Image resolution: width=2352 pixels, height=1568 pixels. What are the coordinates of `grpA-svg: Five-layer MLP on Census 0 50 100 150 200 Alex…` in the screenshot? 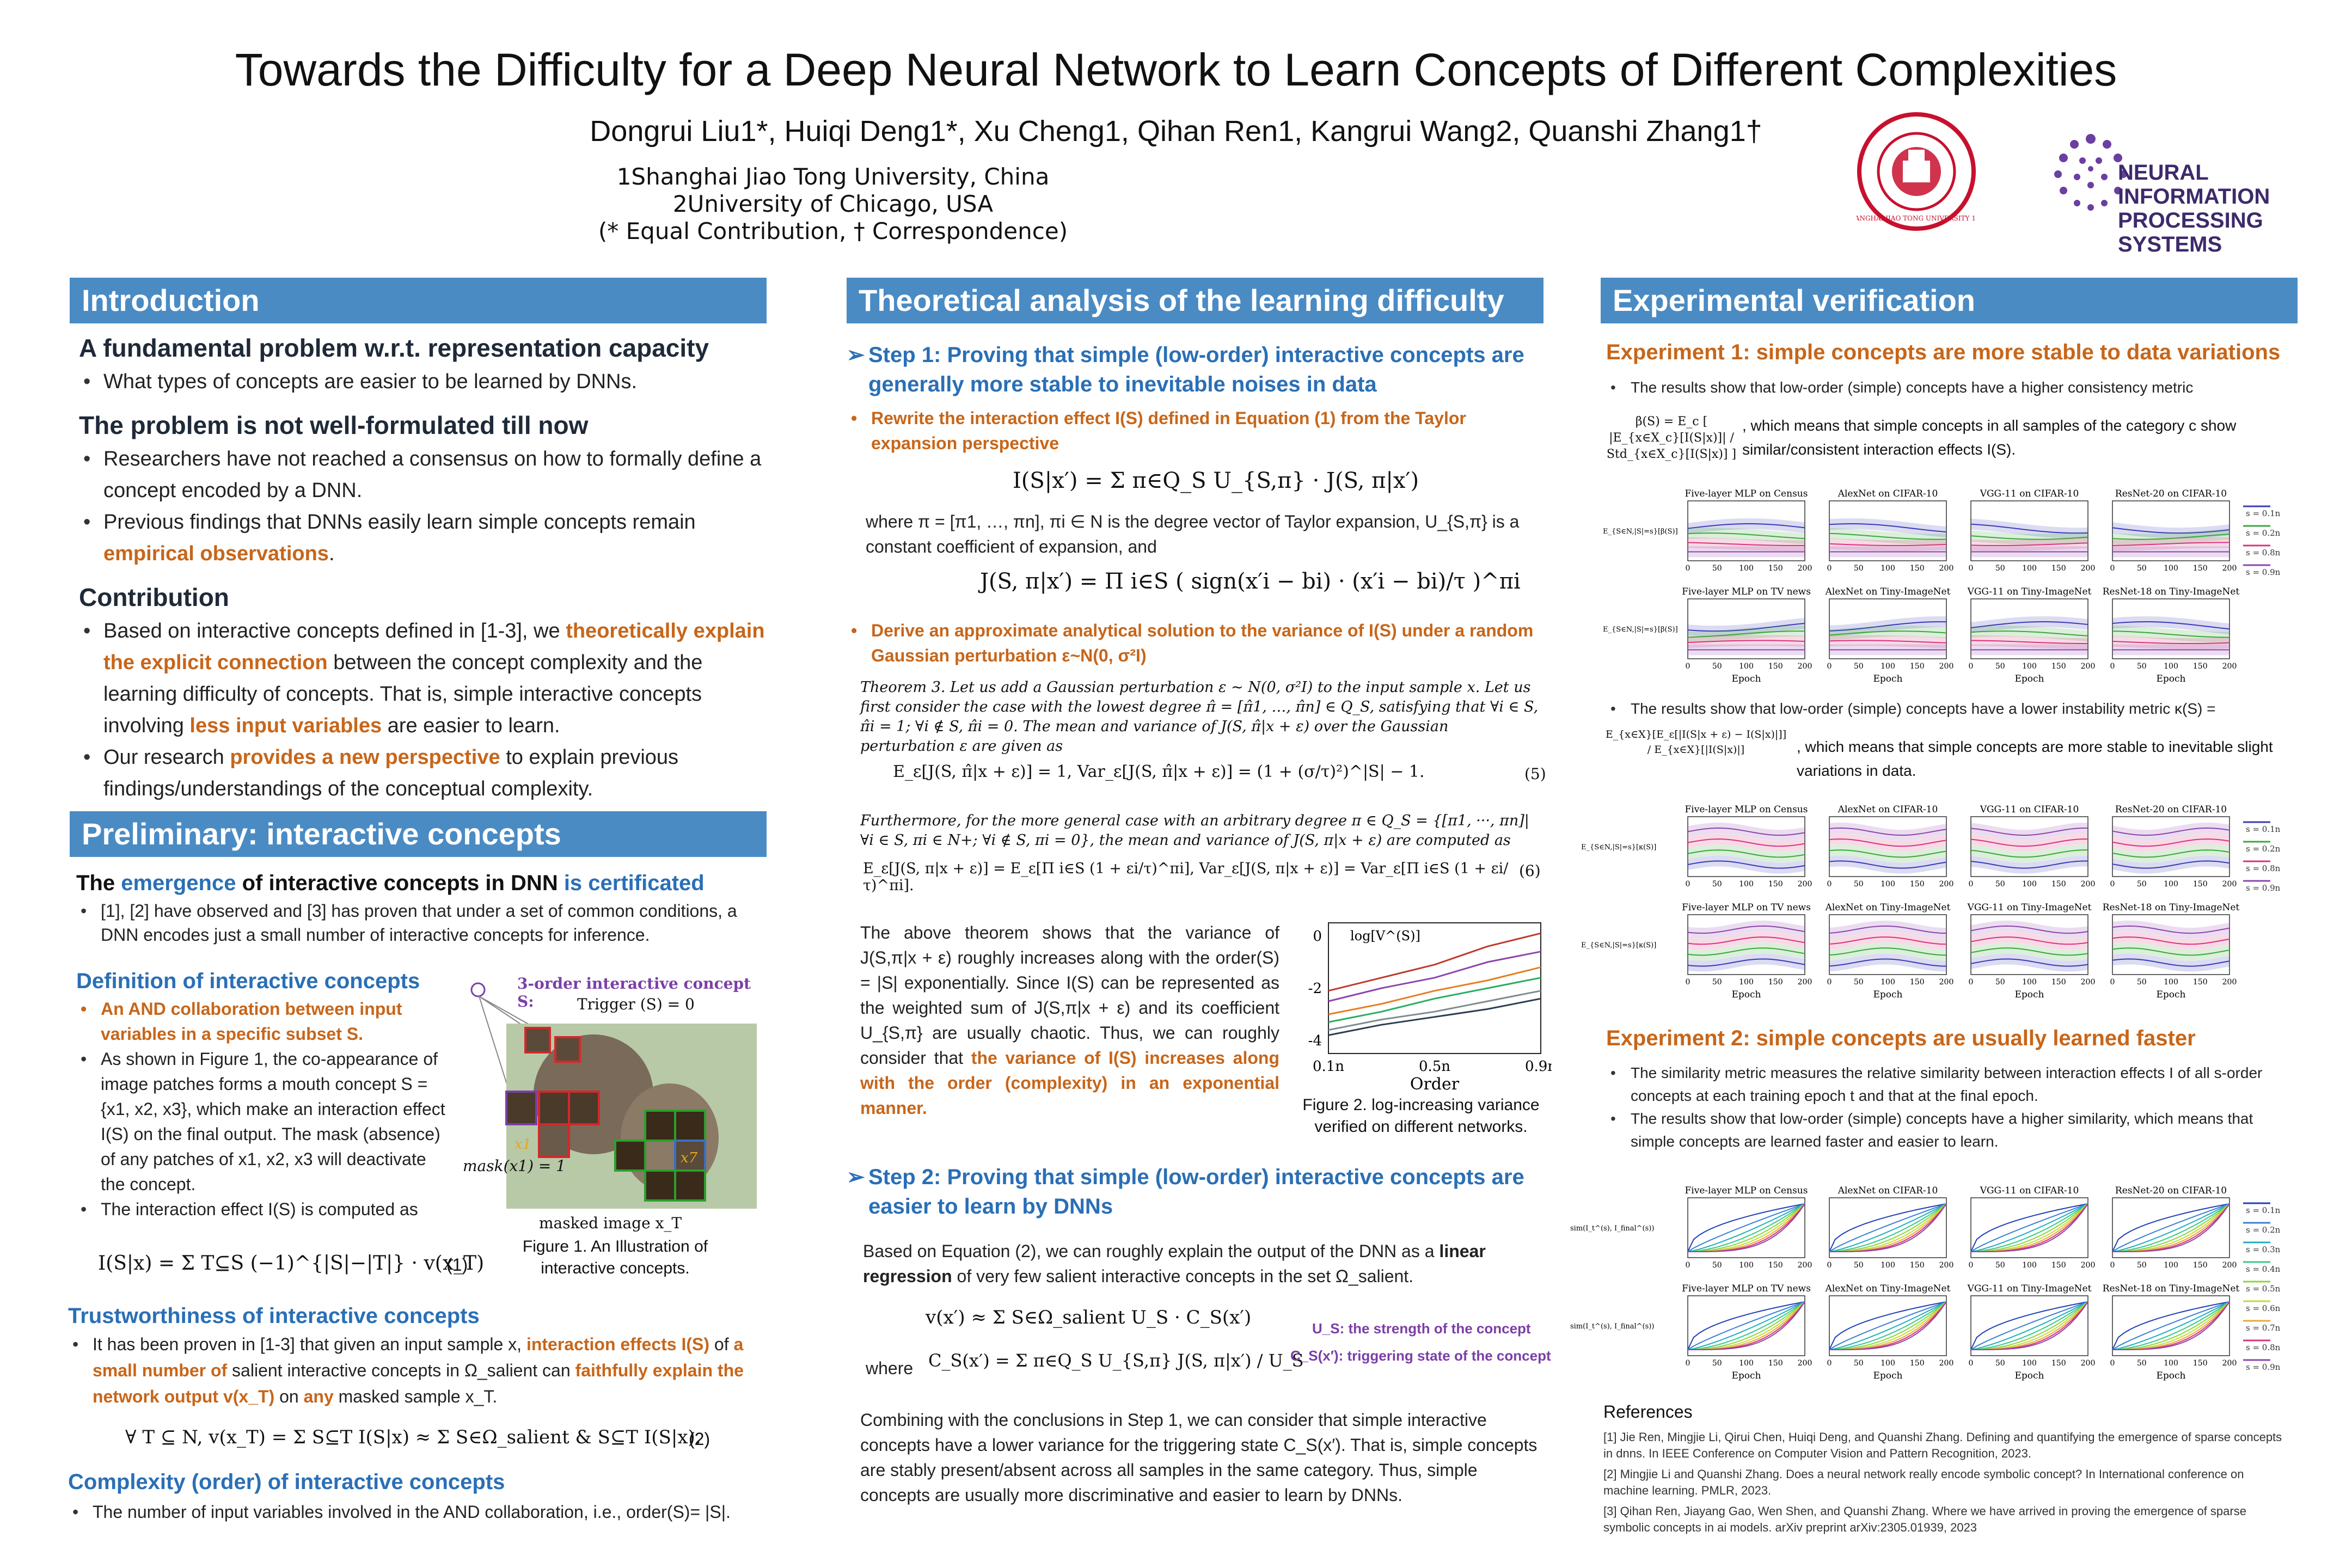 It's located at (1942, 586).